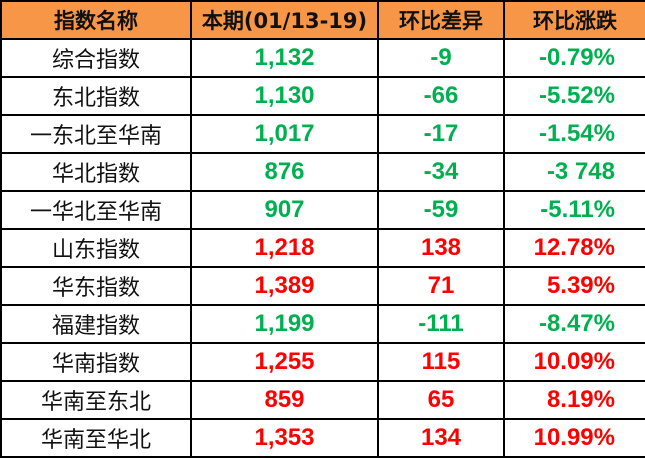 The height and width of the screenshot is (458, 645). I want to click on current-value-cell: 1,353, so click(284, 438).